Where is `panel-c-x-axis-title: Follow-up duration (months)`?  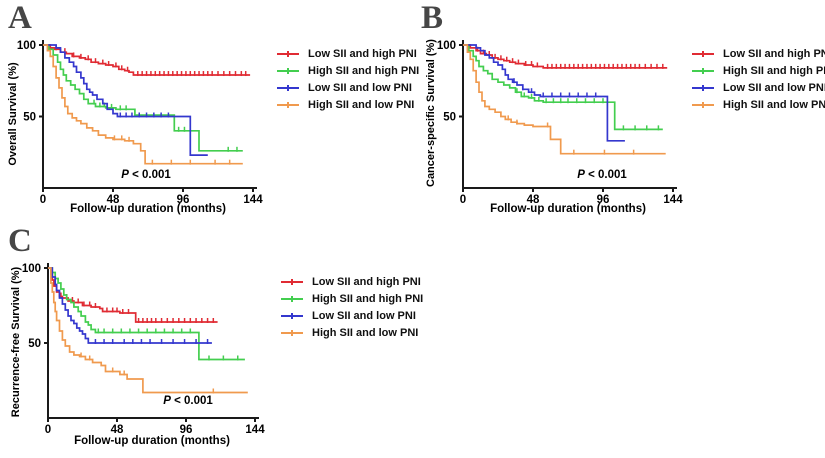
panel-c-x-axis-title: Follow-up duration (months) is located at coordinates (152, 441).